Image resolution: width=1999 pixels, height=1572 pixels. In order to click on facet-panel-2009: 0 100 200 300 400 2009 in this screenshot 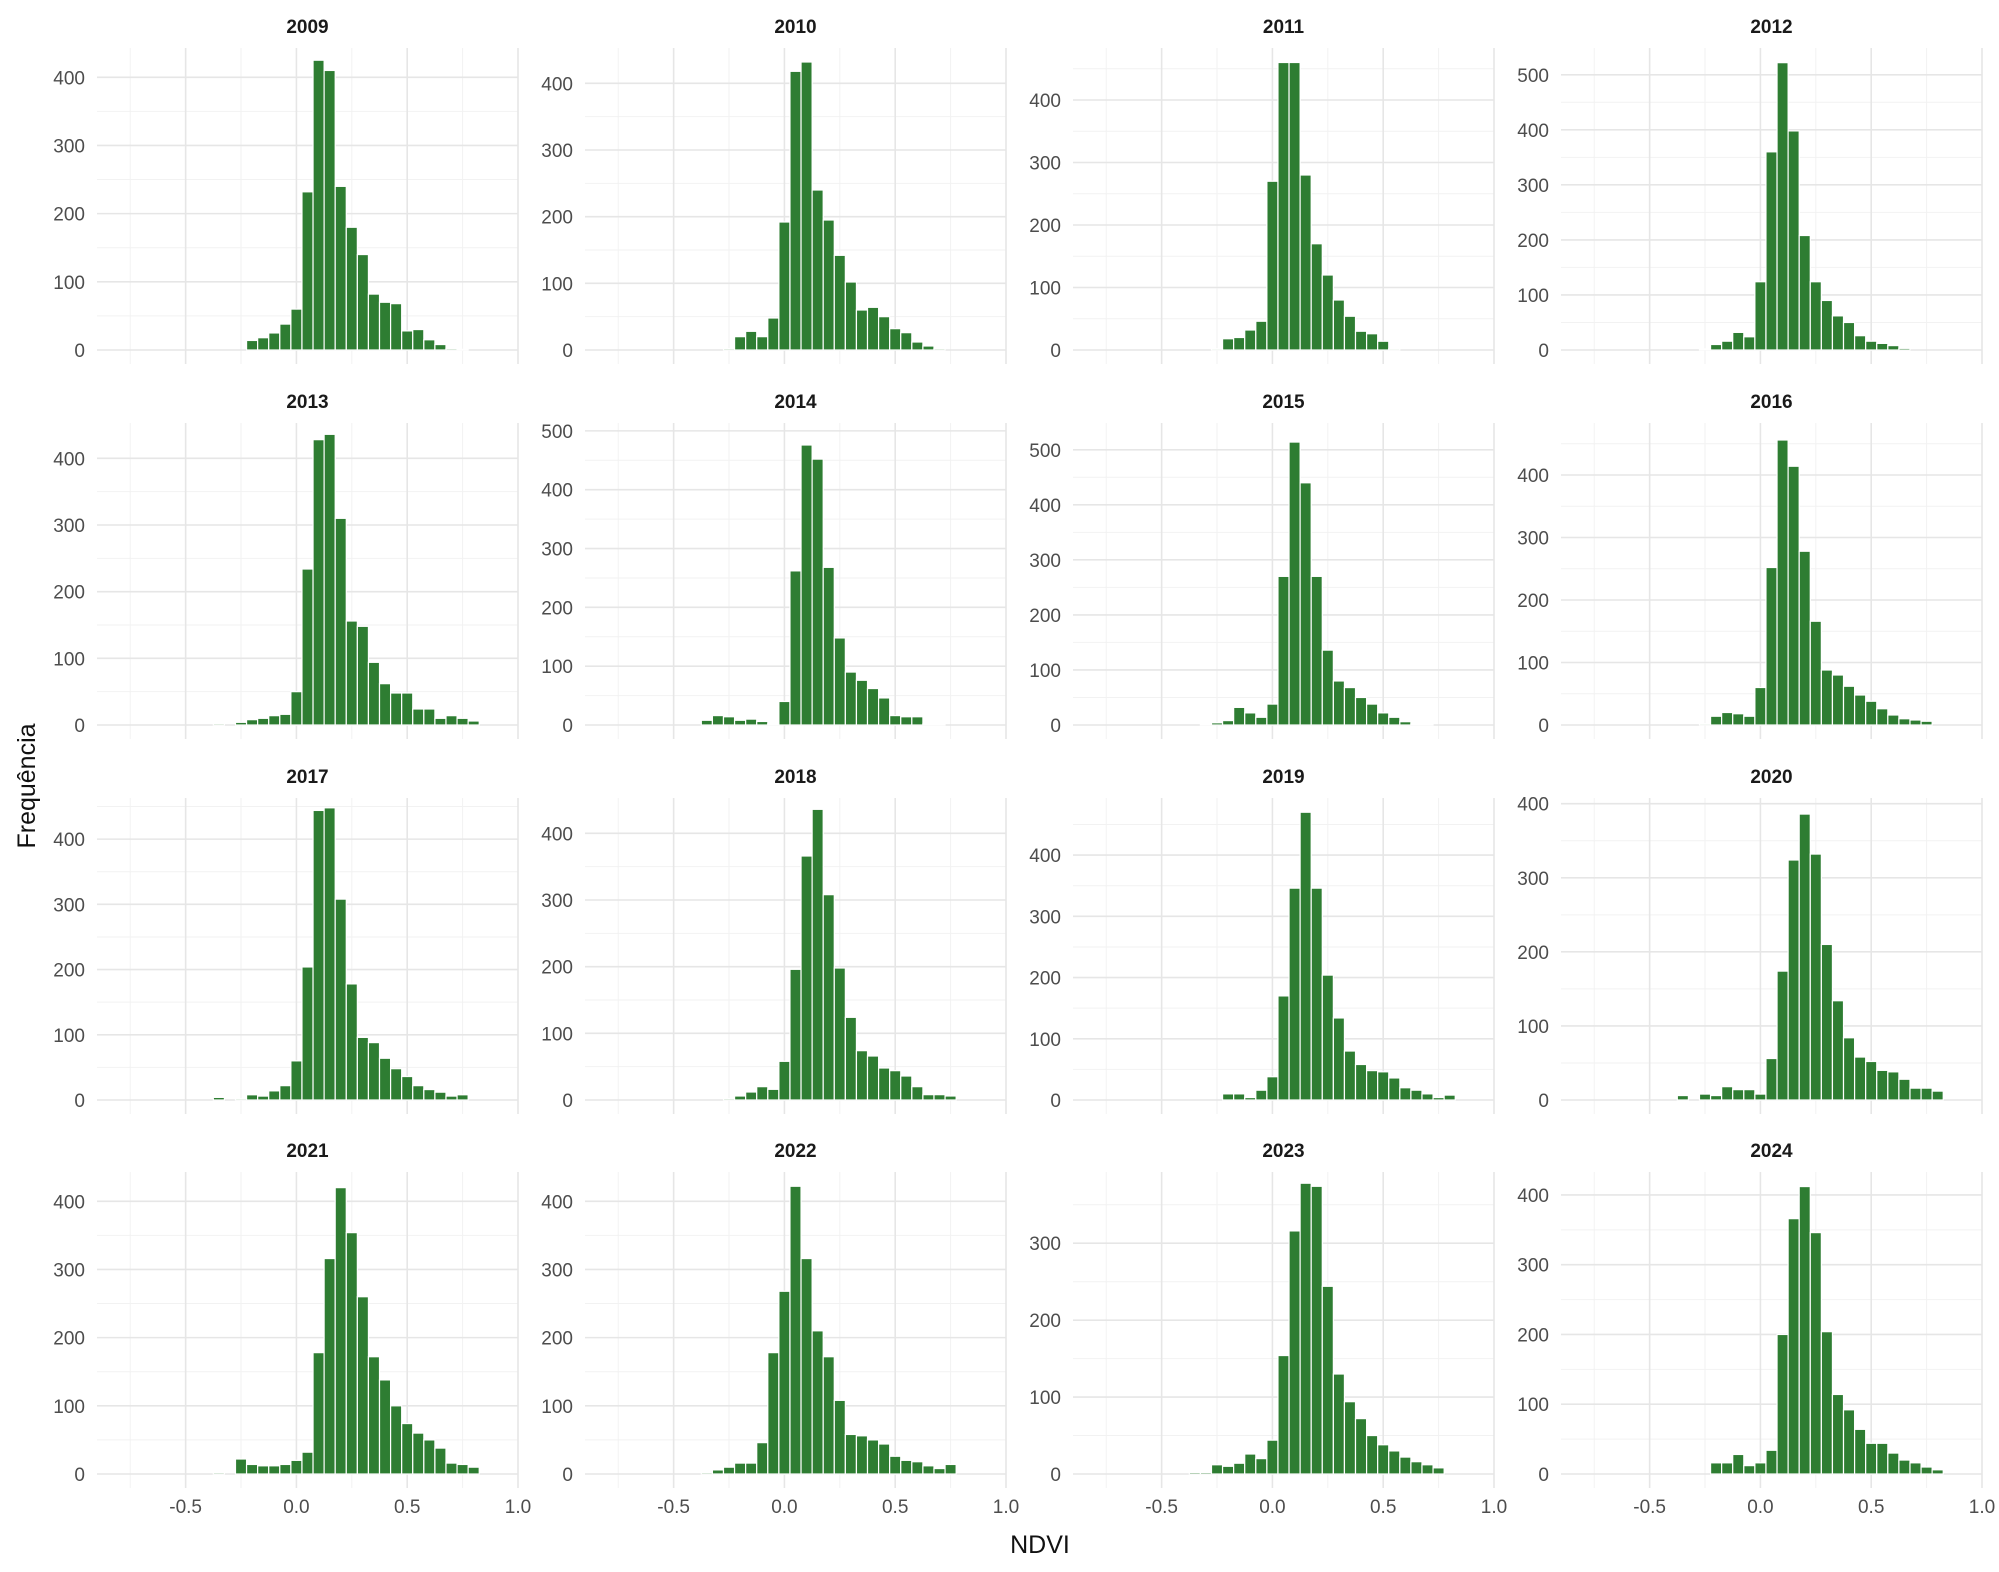, I will do `click(286, 190)`.